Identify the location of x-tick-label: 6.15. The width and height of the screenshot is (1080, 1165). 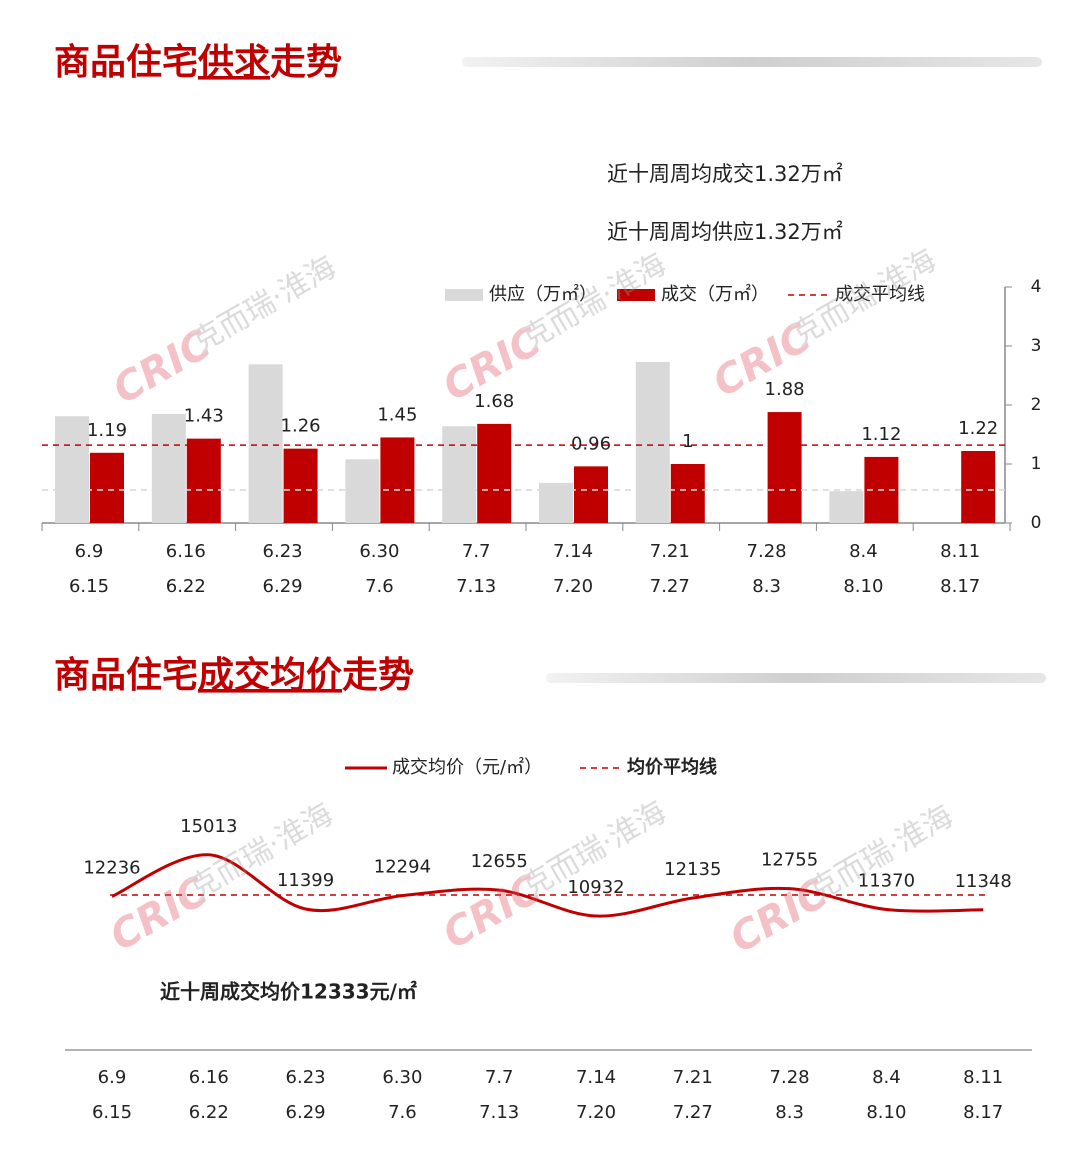
(112, 1112).